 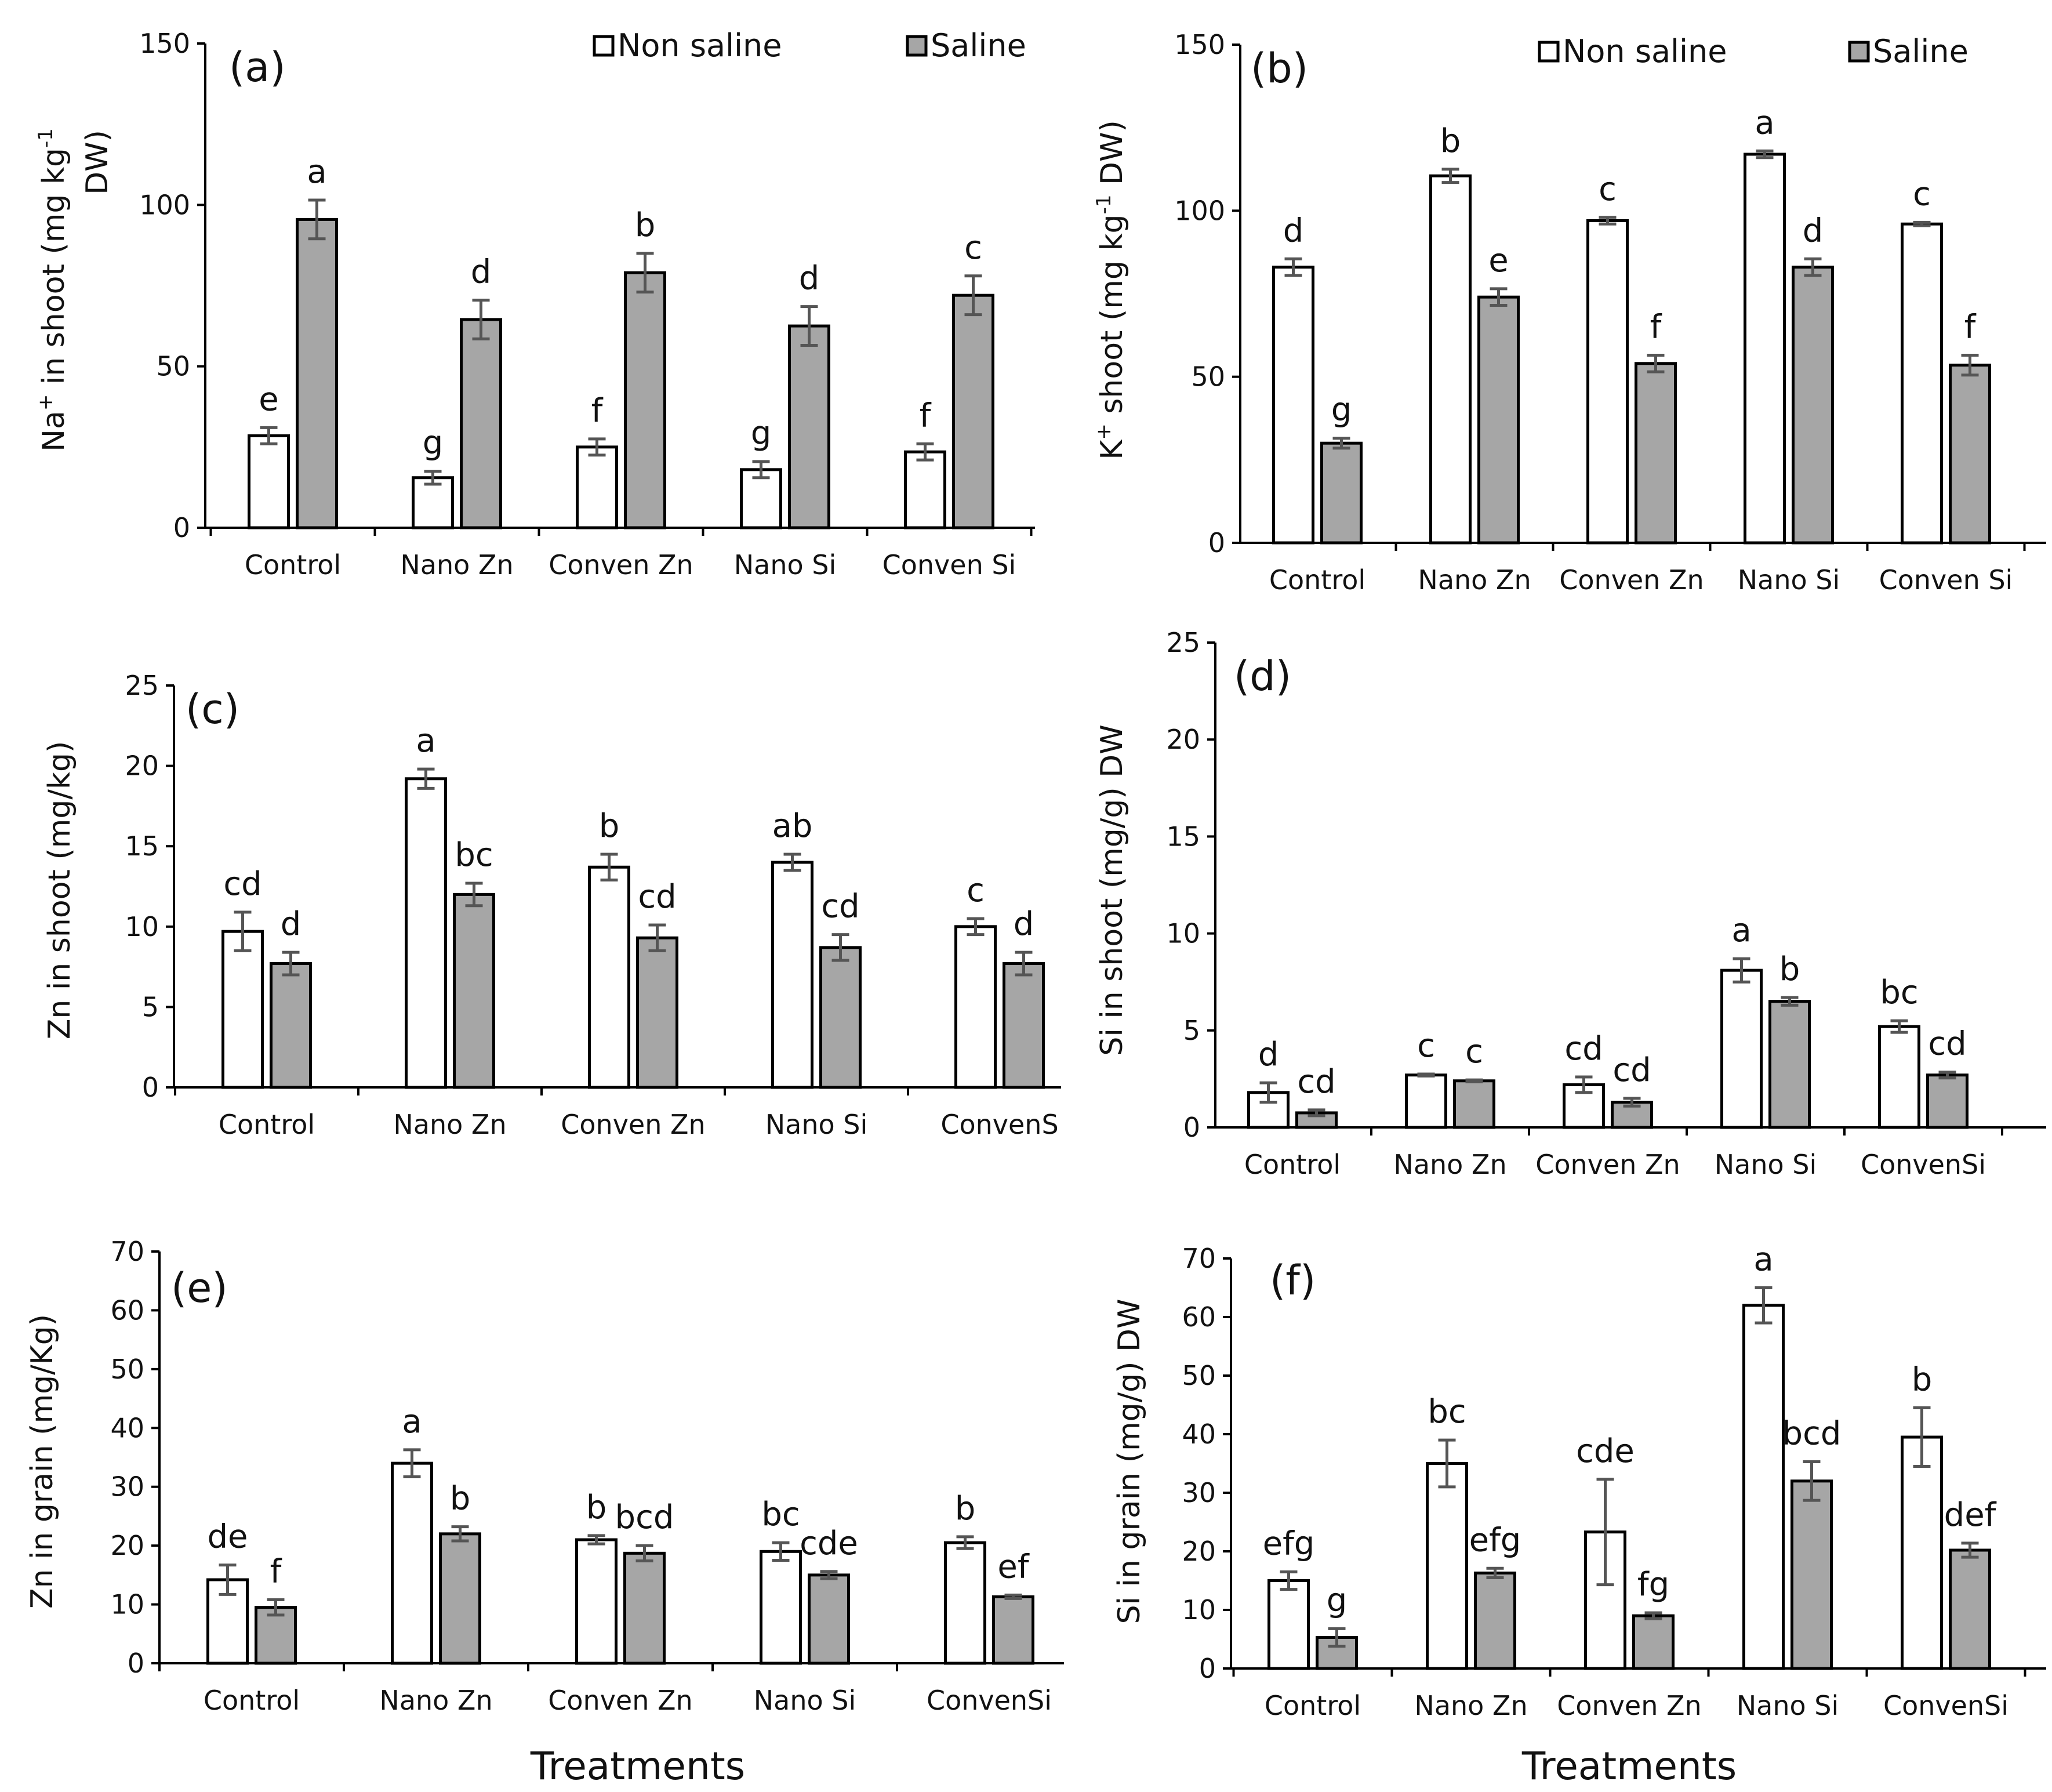 I want to click on significance-letter: bc, so click(x=780, y=1514).